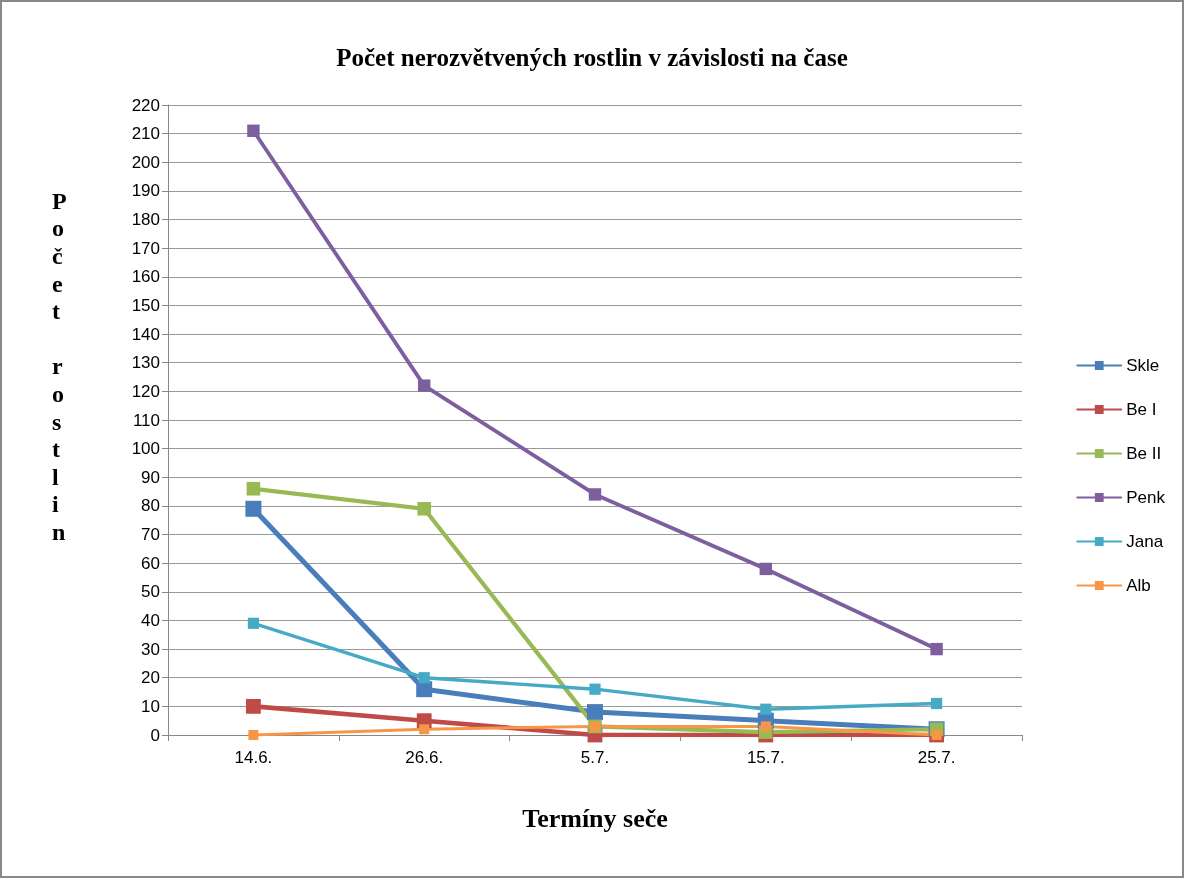 This screenshot has width=1184, height=878. Describe the element at coordinates (936, 757) in the screenshot. I see `x-tick-label: 25.7.` at that location.